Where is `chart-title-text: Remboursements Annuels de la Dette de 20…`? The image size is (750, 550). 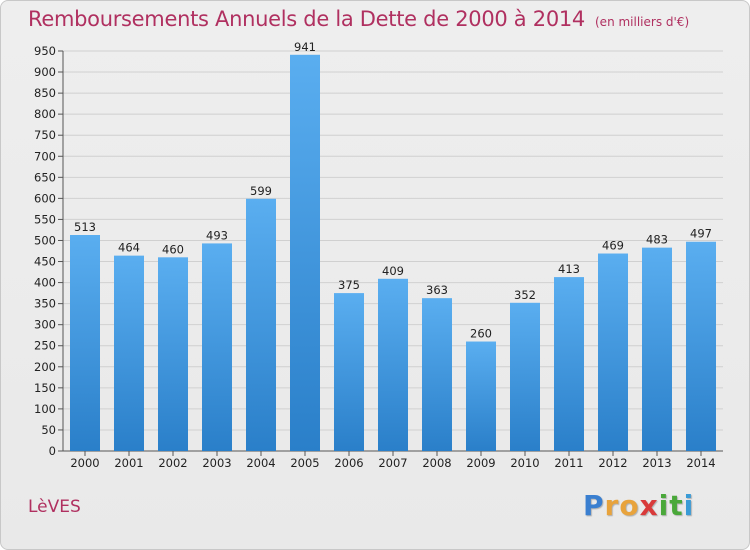 chart-title-text: Remboursements Annuels de la Dette de 20… is located at coordinates (306, 19).